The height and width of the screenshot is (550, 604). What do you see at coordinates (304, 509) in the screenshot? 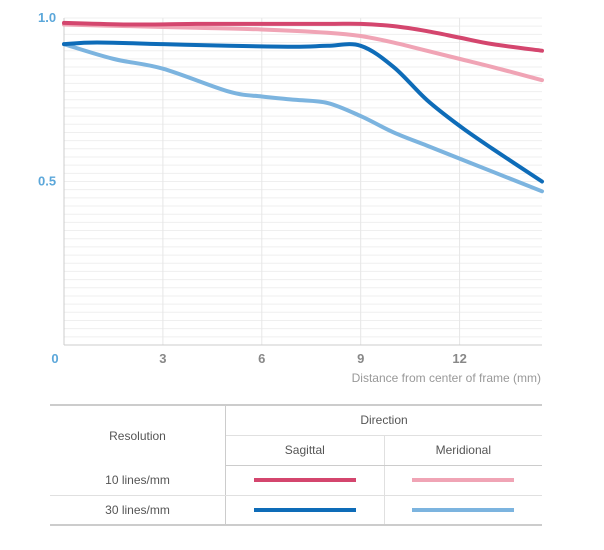
I see `swatch-30-sagittal` at bounding box center [304, 509].